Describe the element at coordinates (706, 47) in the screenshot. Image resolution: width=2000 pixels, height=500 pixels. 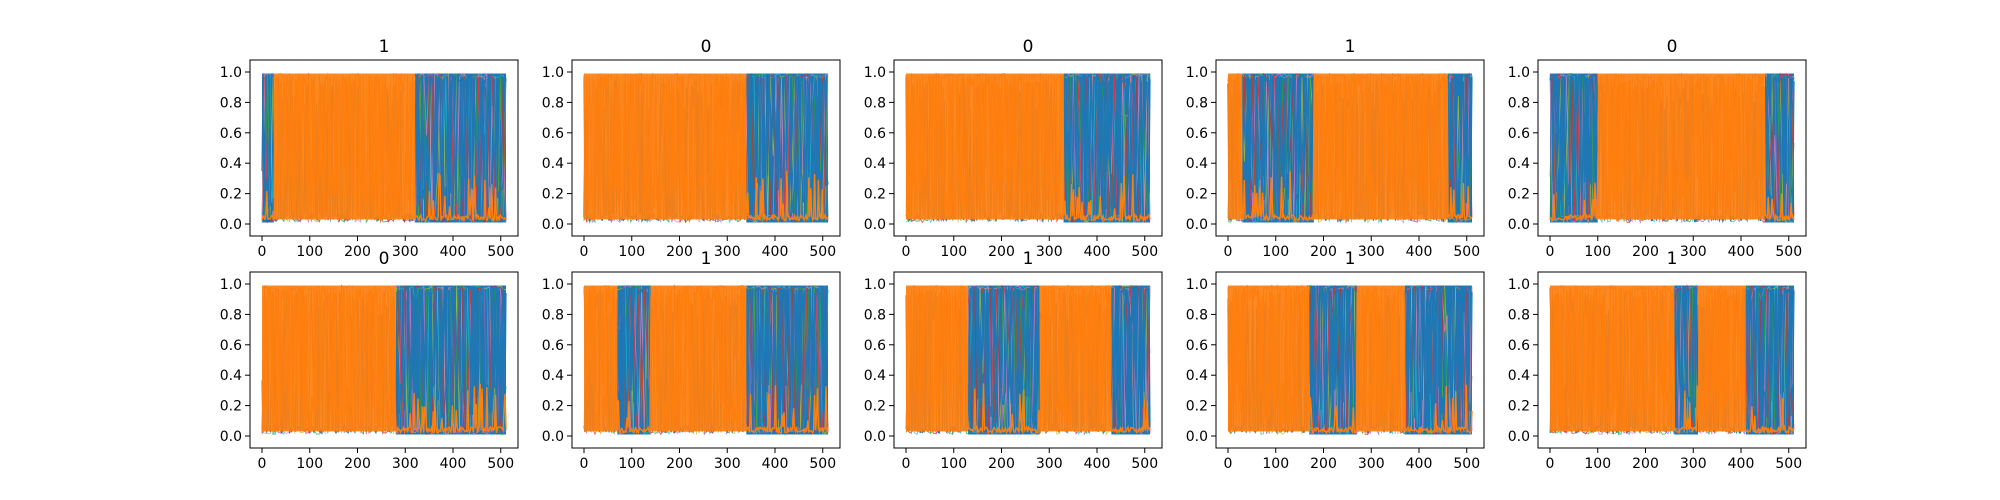
I see `subplot-title: 0` at that location.